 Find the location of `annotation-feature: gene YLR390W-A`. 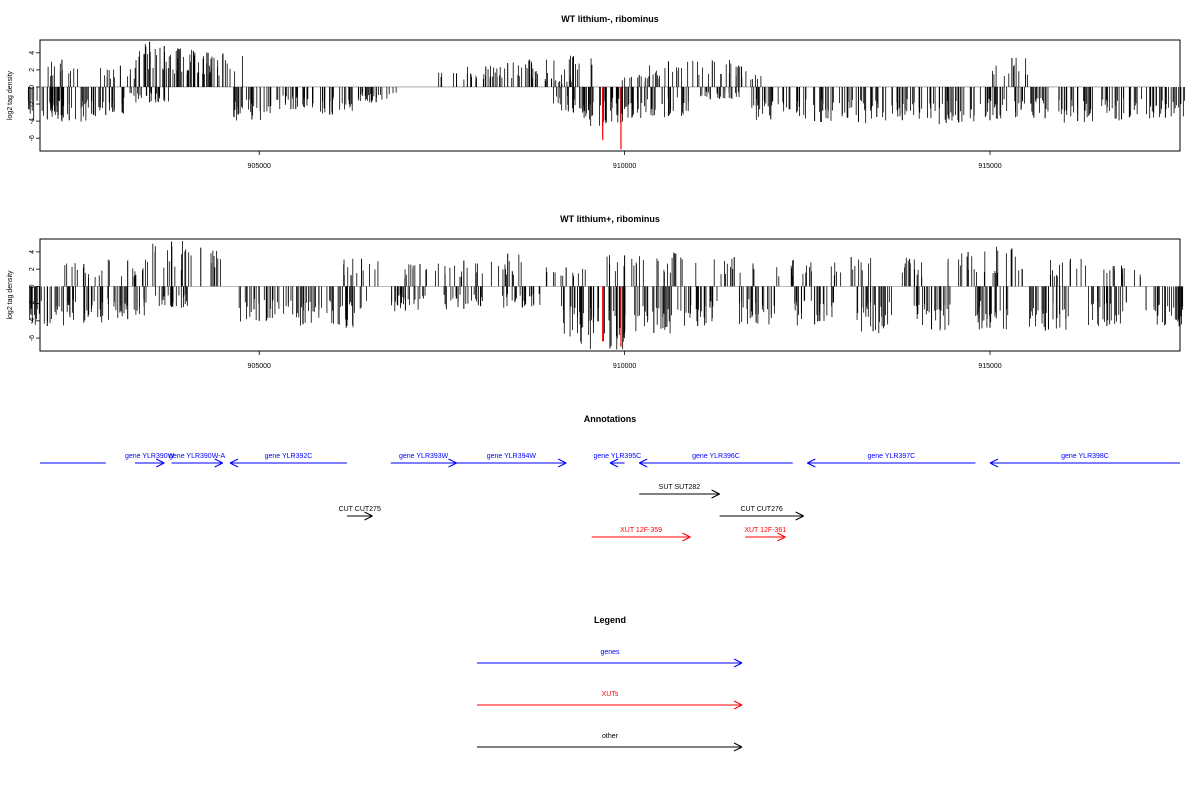

annotation-feature: gene YLR390W-A is located at coordinates (197, 460).